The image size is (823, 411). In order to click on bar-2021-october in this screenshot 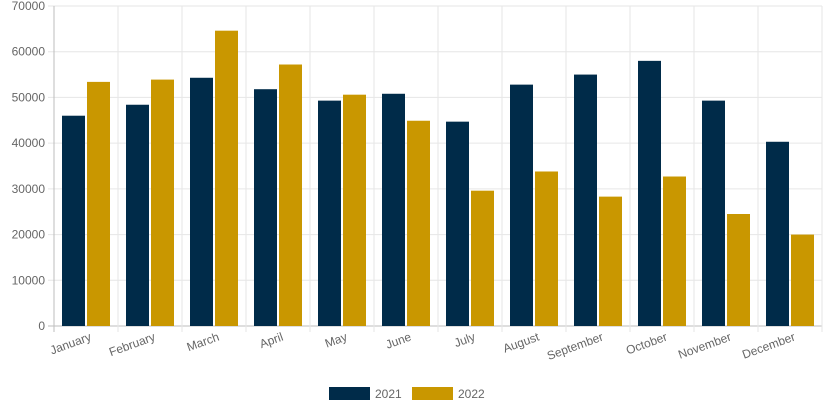, I will do `click(649, 193)`.